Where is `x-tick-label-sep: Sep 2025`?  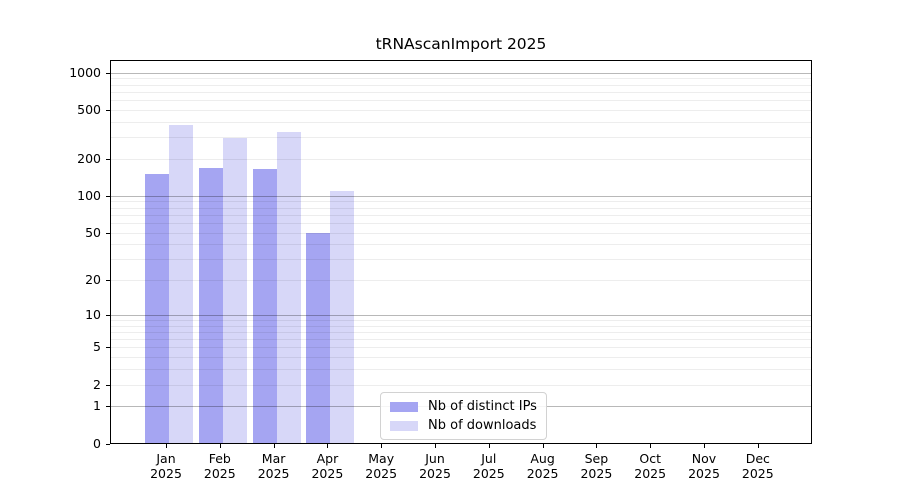
x-tick-label-sep: Sep 2025 is located at coordinates (596, 466).